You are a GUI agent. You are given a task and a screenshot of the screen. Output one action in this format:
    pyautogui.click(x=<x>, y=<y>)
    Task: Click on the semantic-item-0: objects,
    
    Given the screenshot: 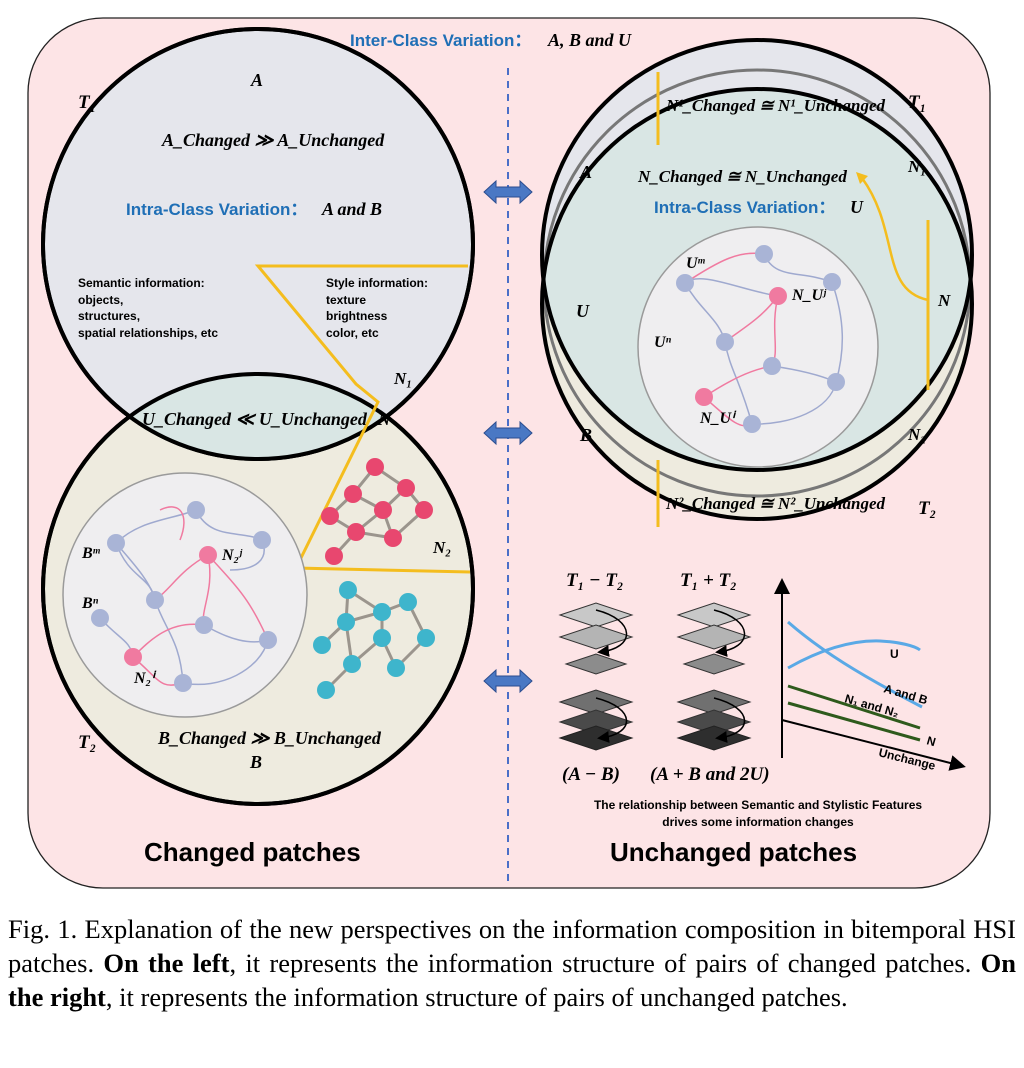 What is the action you would take?
    pyautogui.click(x=100, y=300)
    